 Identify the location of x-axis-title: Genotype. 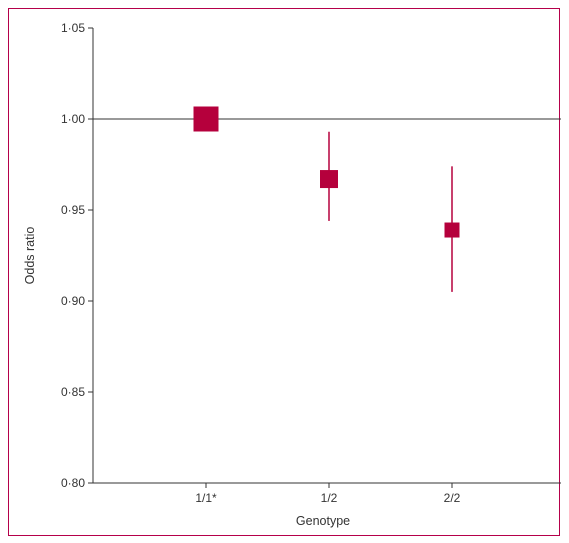
(323, 521).